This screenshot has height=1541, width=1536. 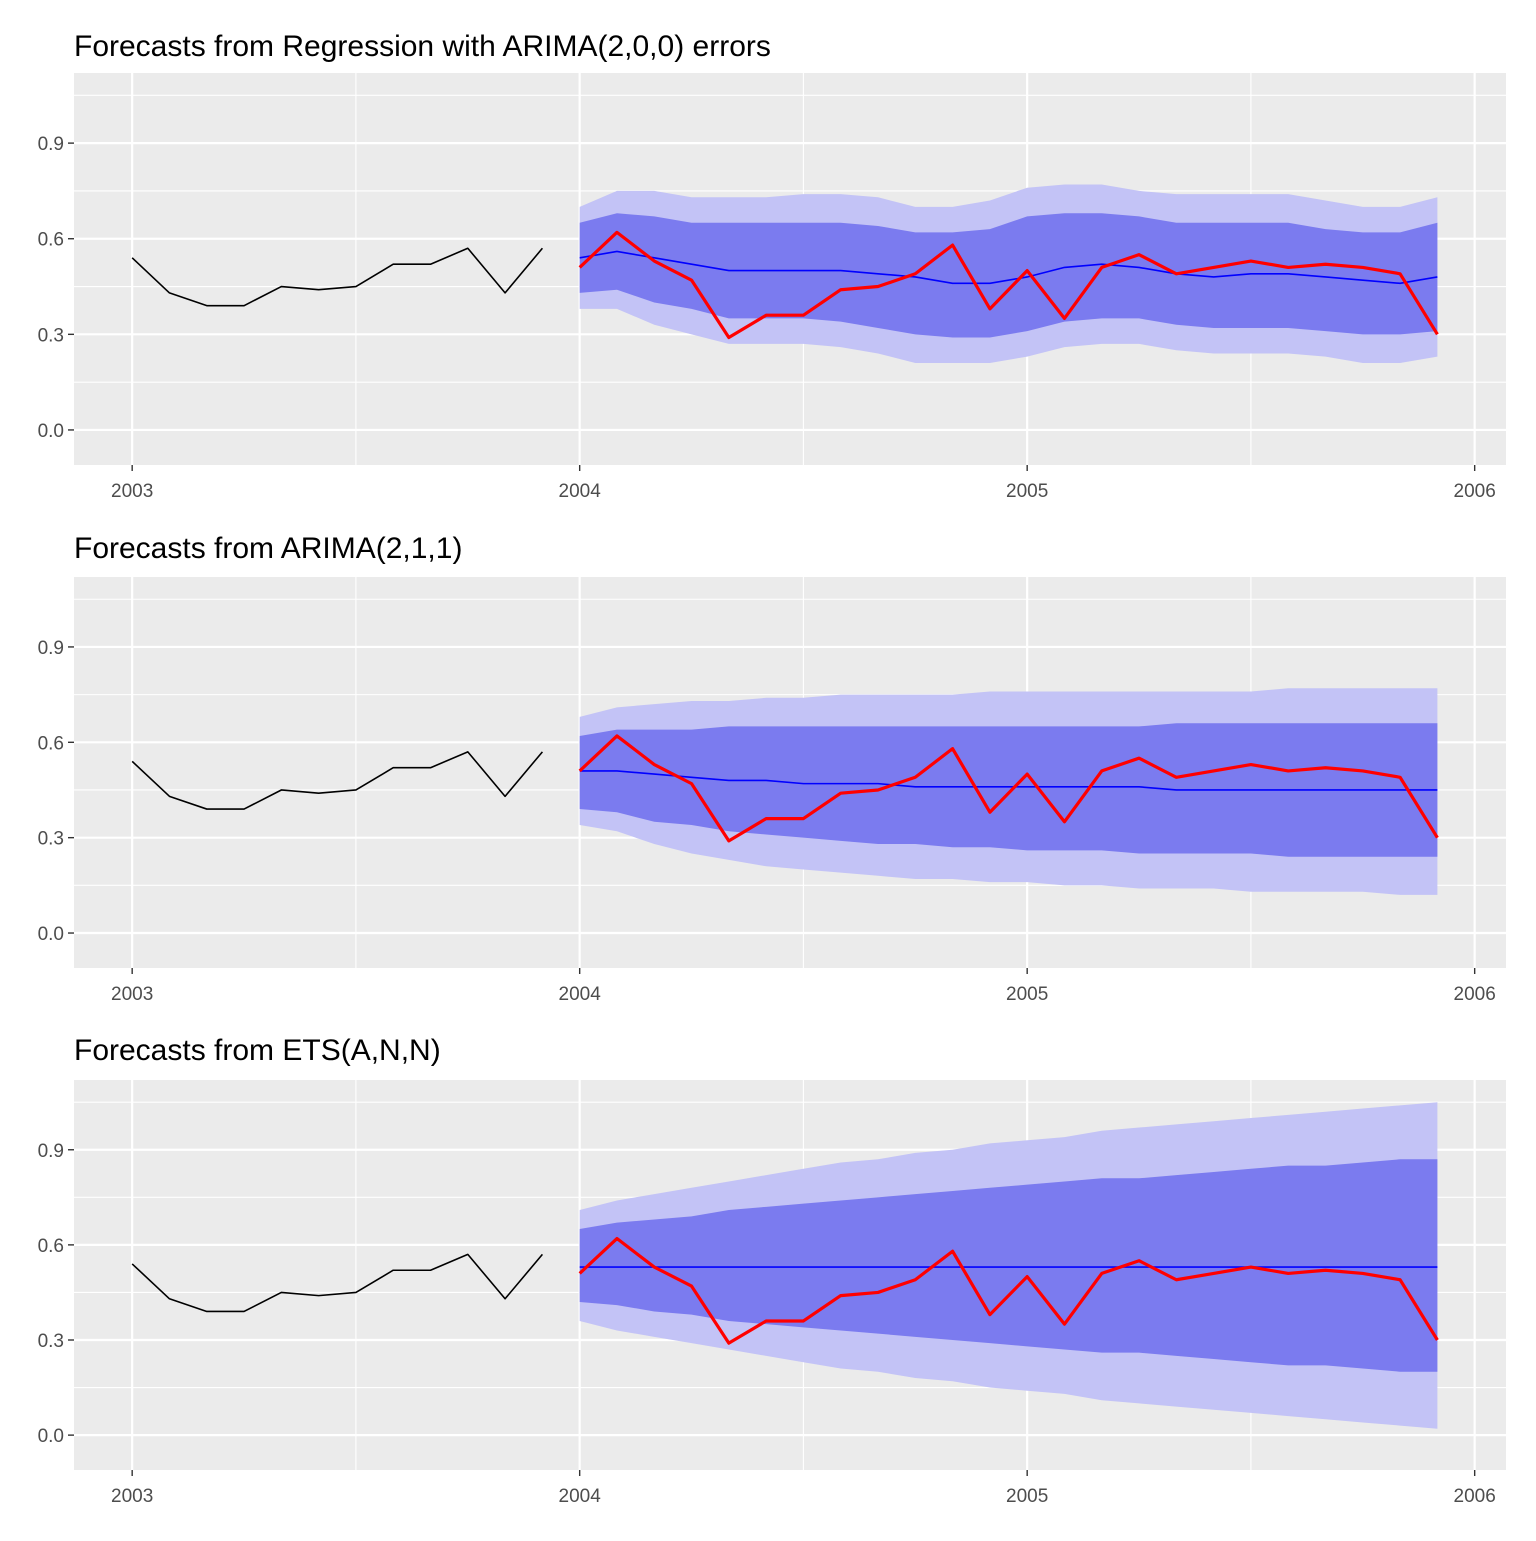 I want to click on chart-title: Forecasts from ETS(A,N,N), so click(x=257, y=1050).